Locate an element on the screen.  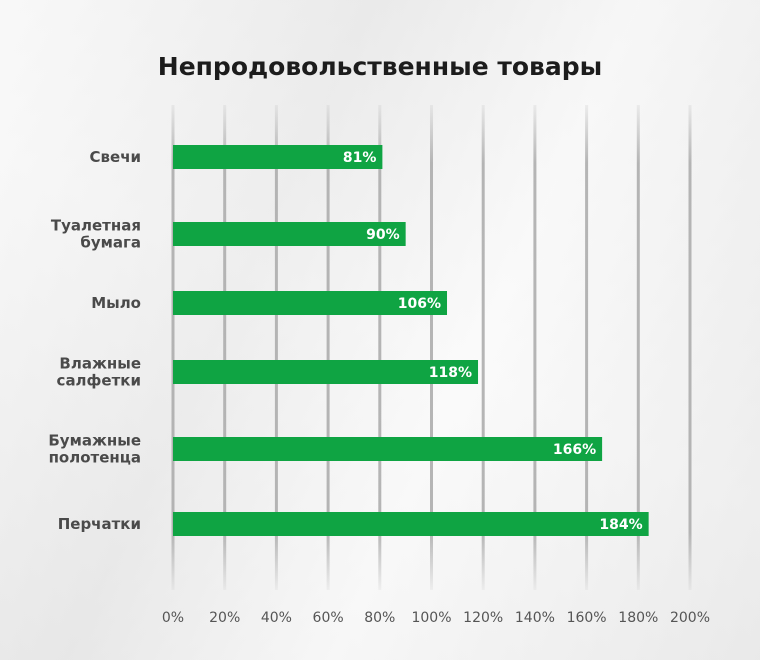
category-label-line: Туалетная is located at coordinates (96, 226).